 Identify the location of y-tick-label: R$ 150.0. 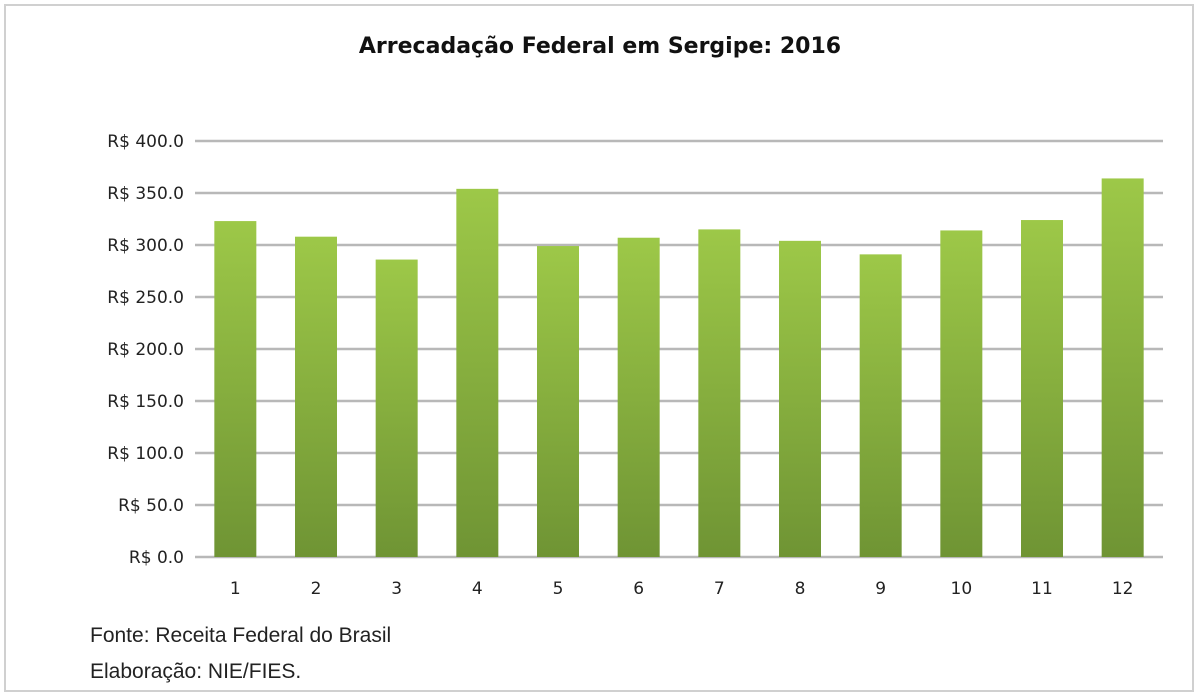
(145, 402).